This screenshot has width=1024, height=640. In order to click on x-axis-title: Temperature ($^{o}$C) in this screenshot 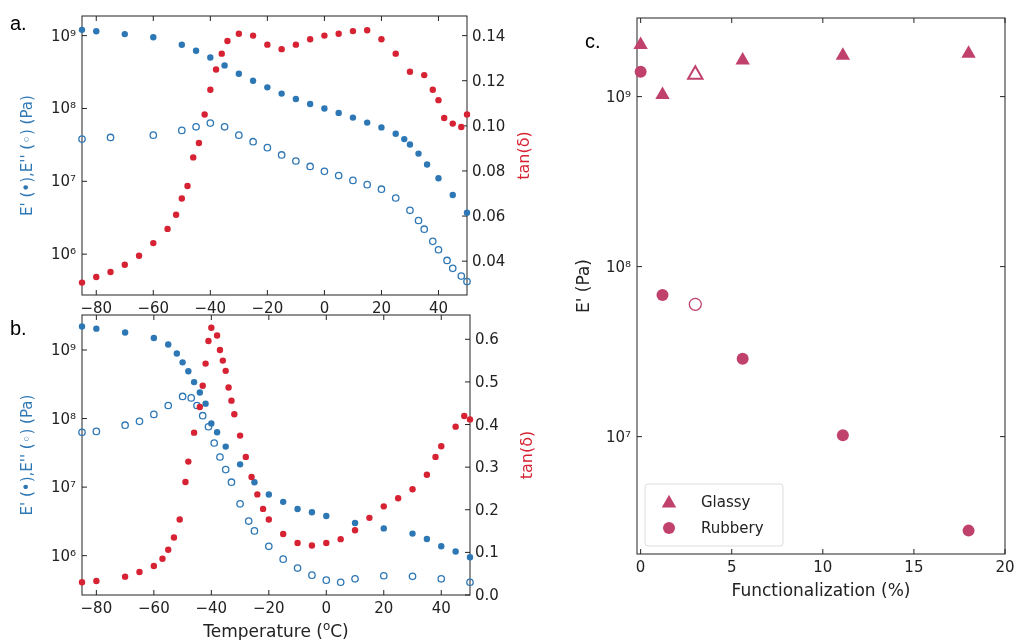, I will do `click(275, 629)`.